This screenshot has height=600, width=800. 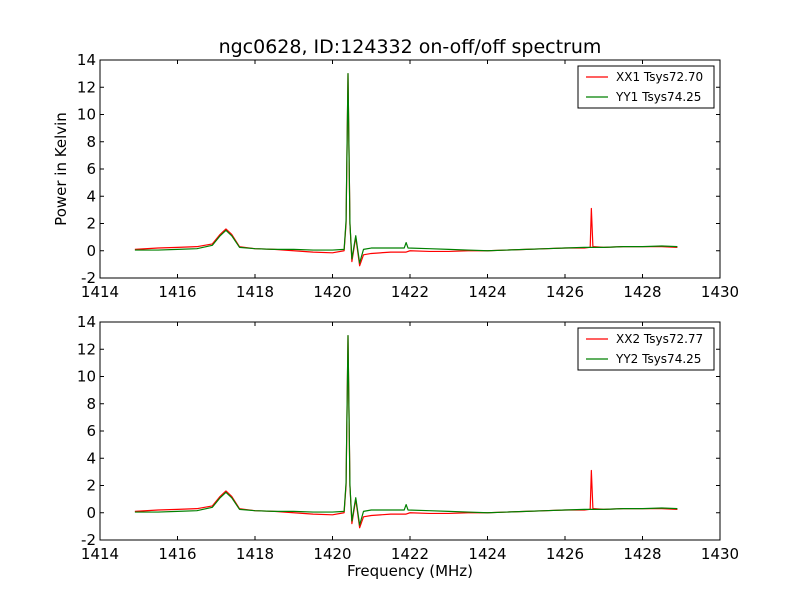 I want to click on legend: XX1 Tsys72.70 YY1 Tsys74.25, so click(x=646, y=87).